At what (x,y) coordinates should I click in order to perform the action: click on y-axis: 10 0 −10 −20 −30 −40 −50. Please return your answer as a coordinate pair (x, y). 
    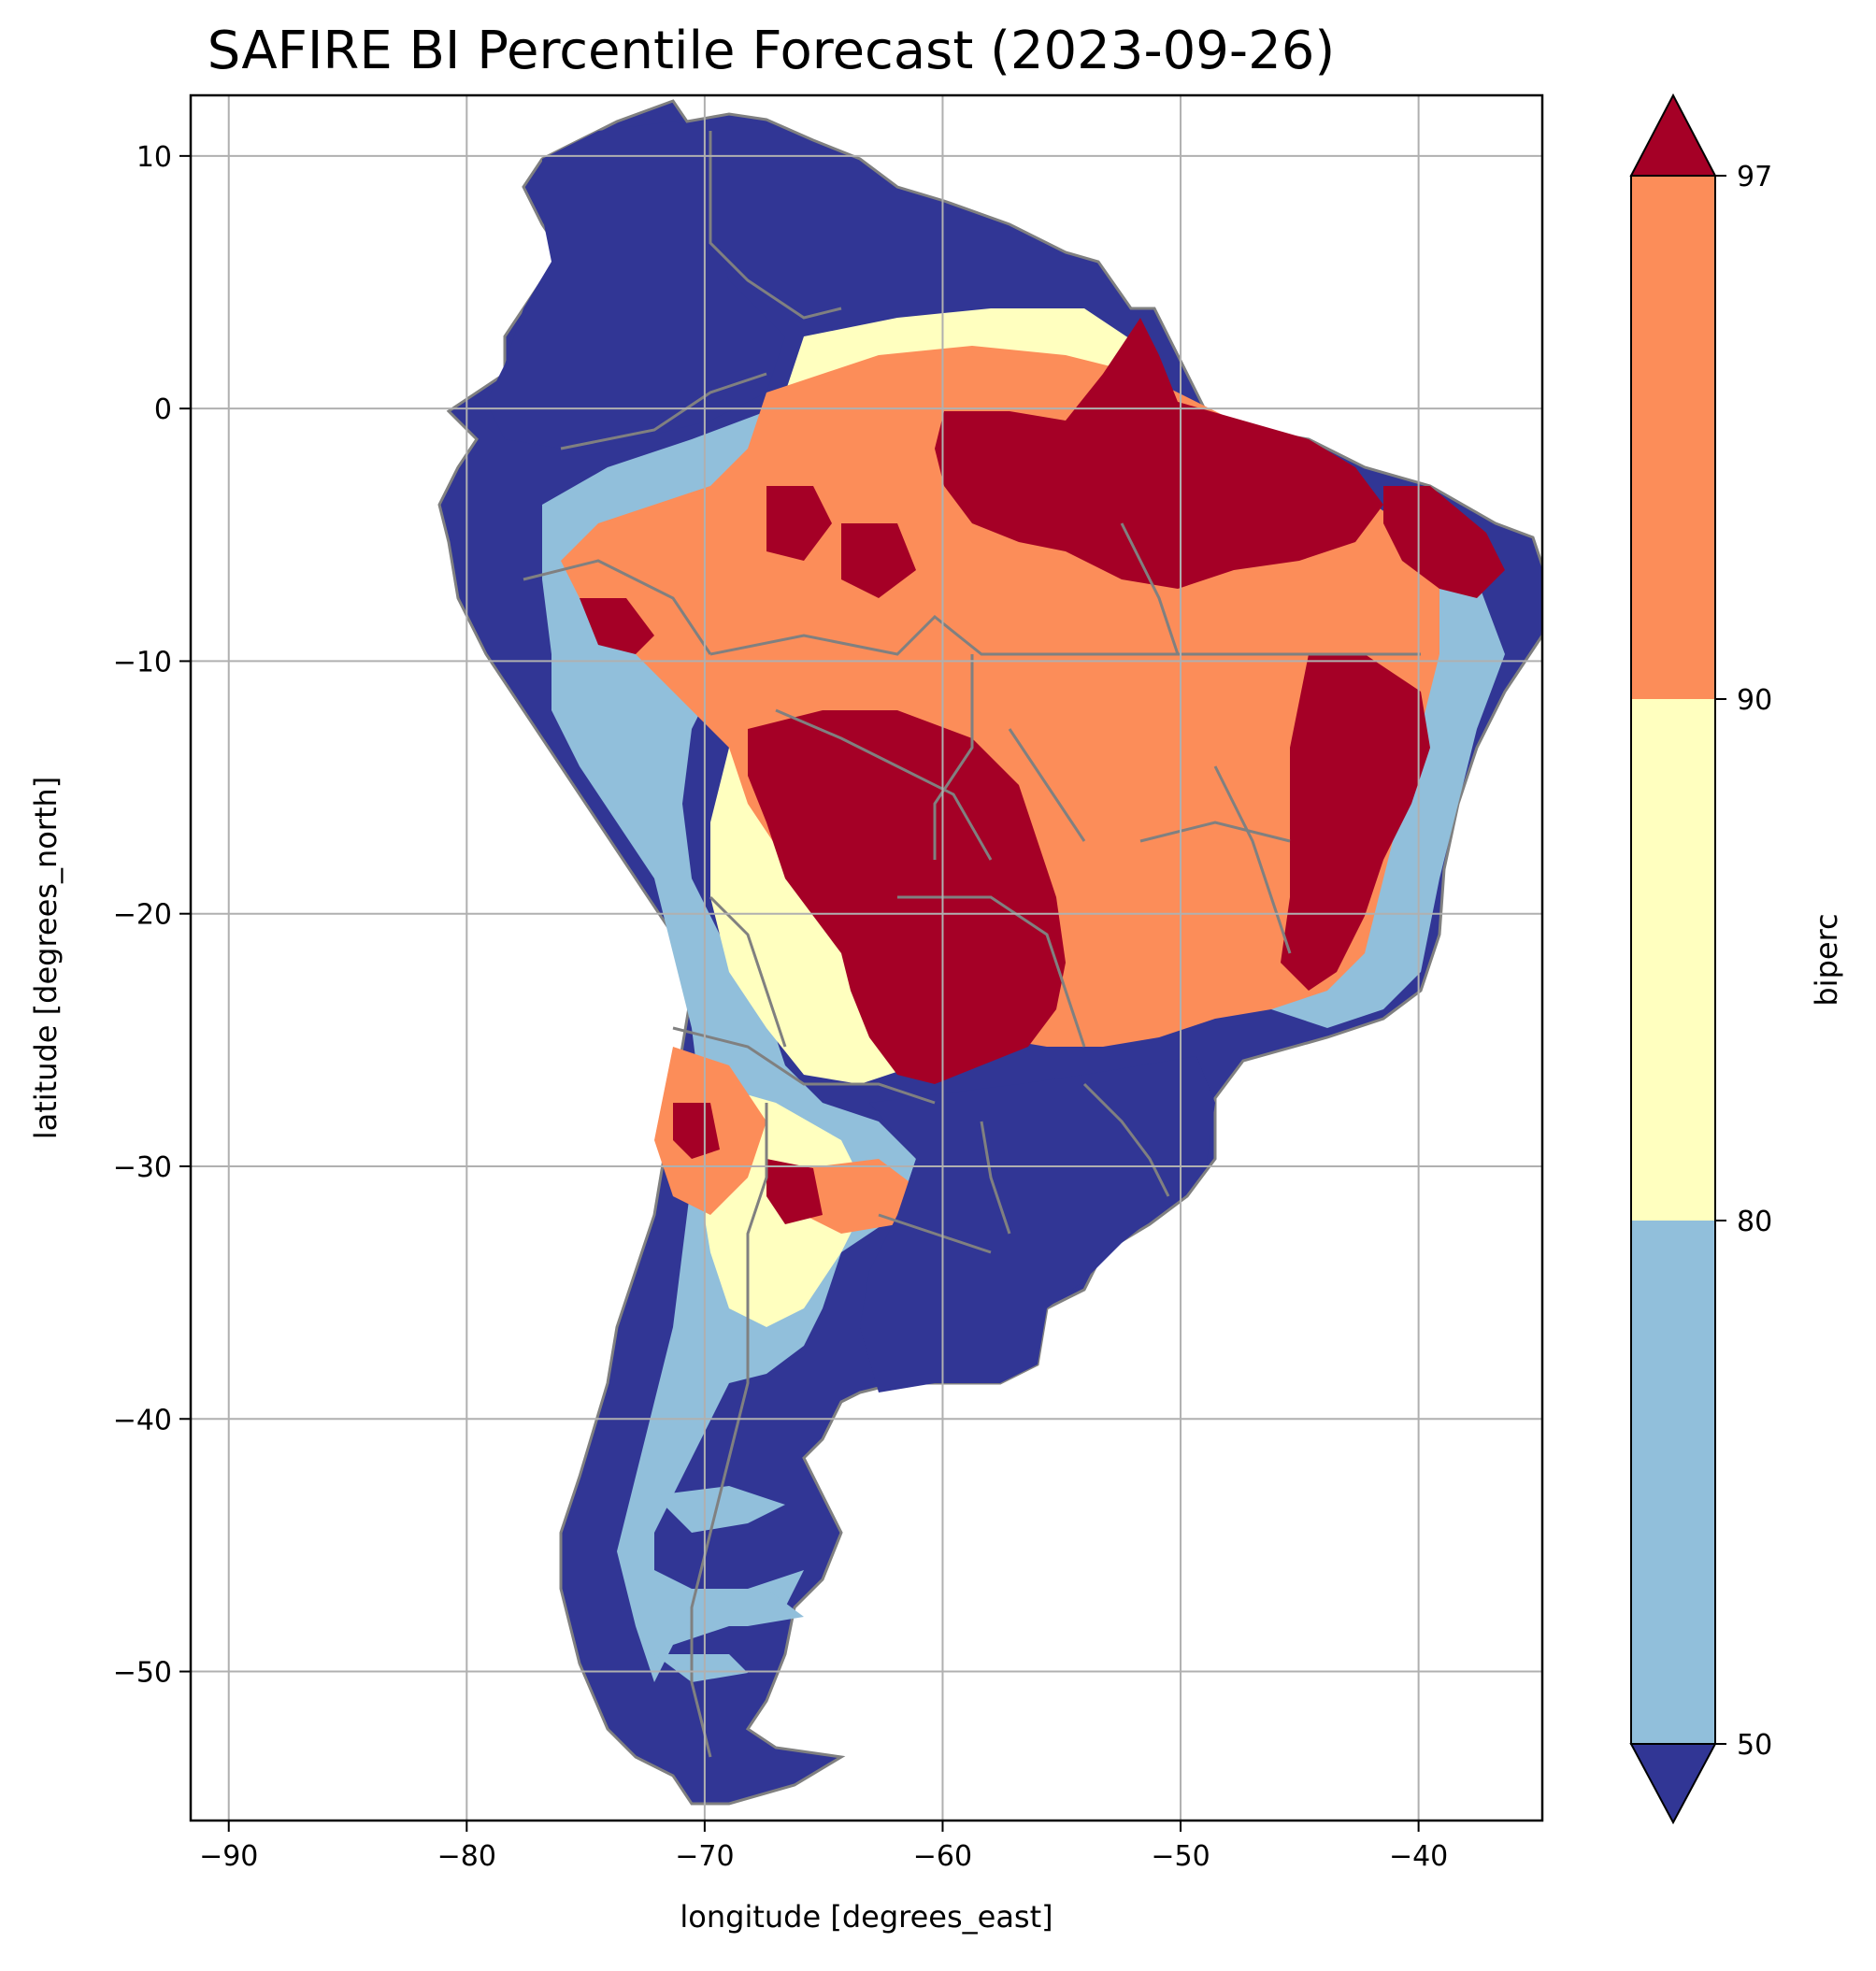
    Looking at the image, I should click on (152, 916).